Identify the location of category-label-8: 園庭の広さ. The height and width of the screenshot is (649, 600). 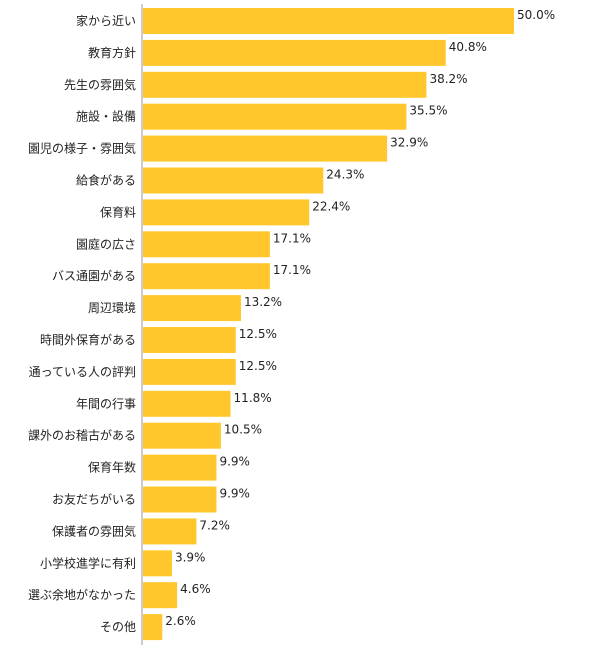
(106, 243).